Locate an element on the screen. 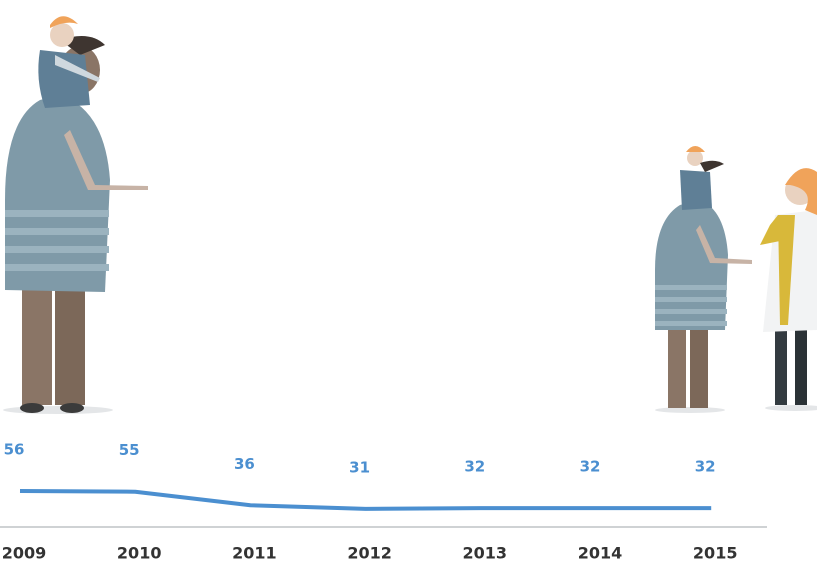  x-tick-label: 2010 is located at coordinates (139, 553).